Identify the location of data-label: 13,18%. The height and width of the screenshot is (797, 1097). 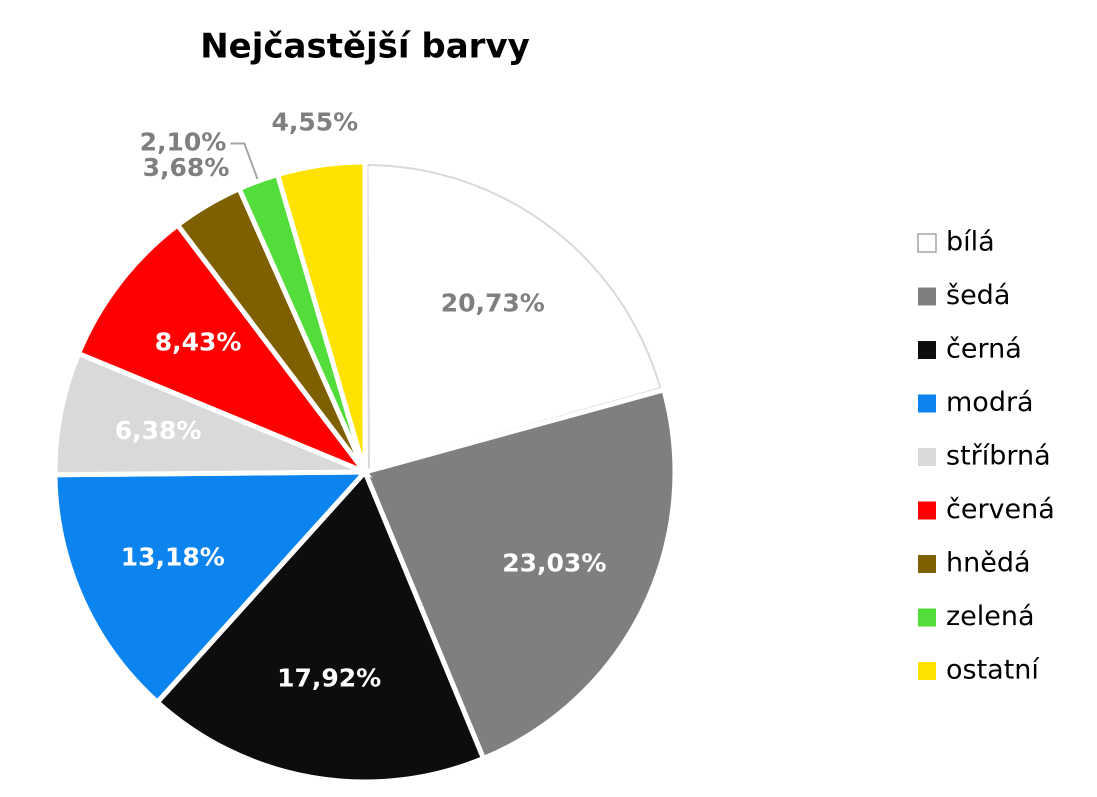
(173, 557).